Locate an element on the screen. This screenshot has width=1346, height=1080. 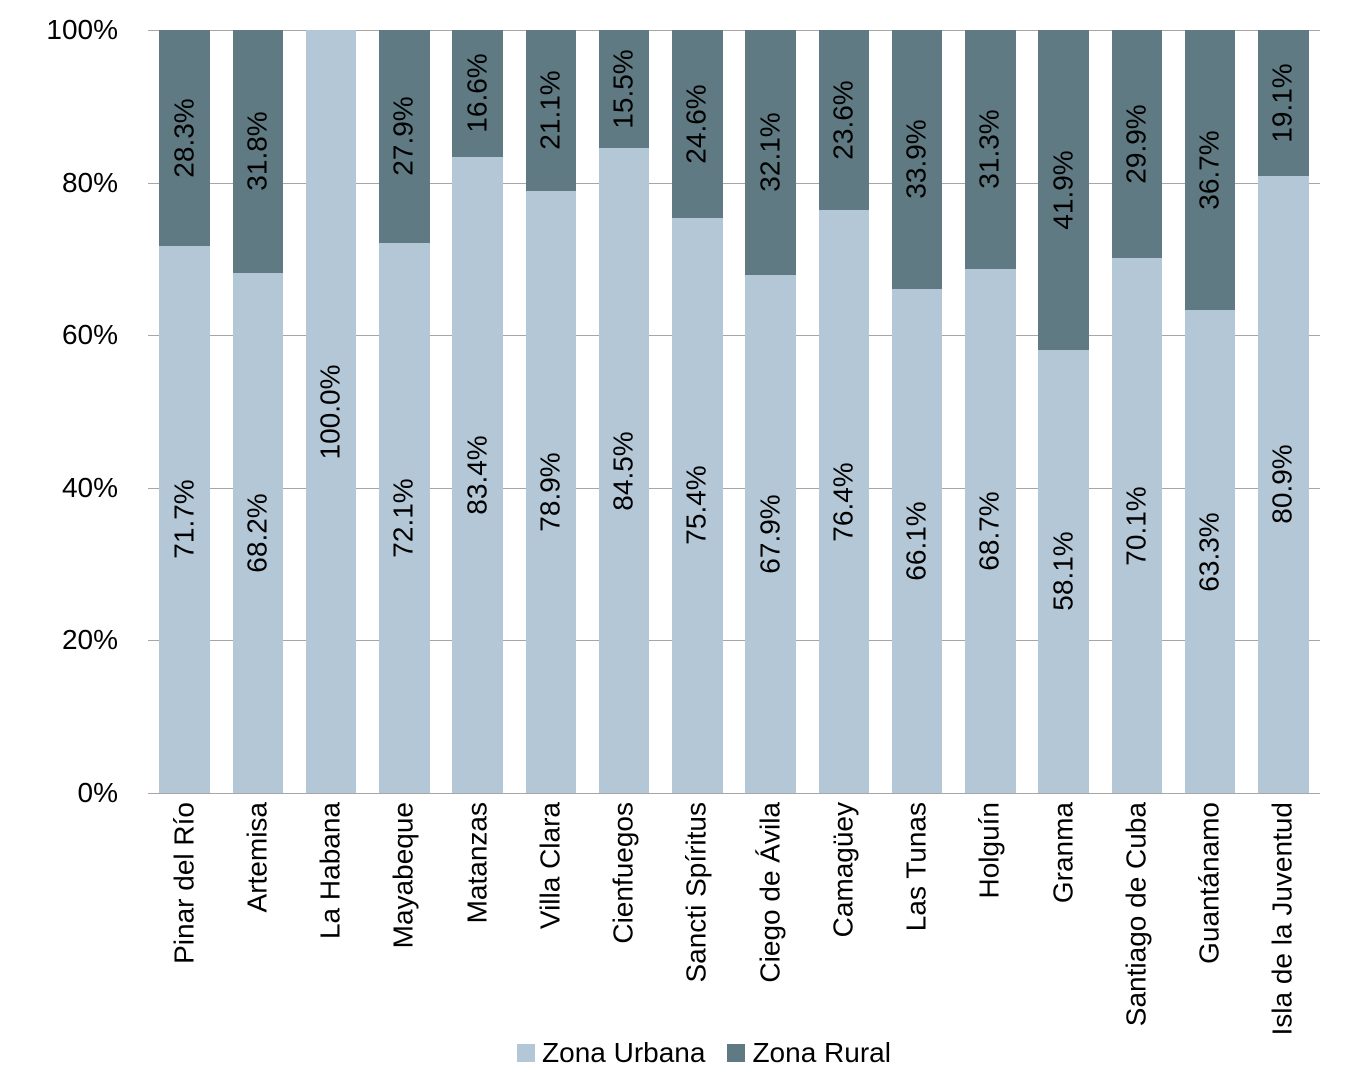
bar-value-label-rural: 19.1% is located at coordinates (1282, 103).